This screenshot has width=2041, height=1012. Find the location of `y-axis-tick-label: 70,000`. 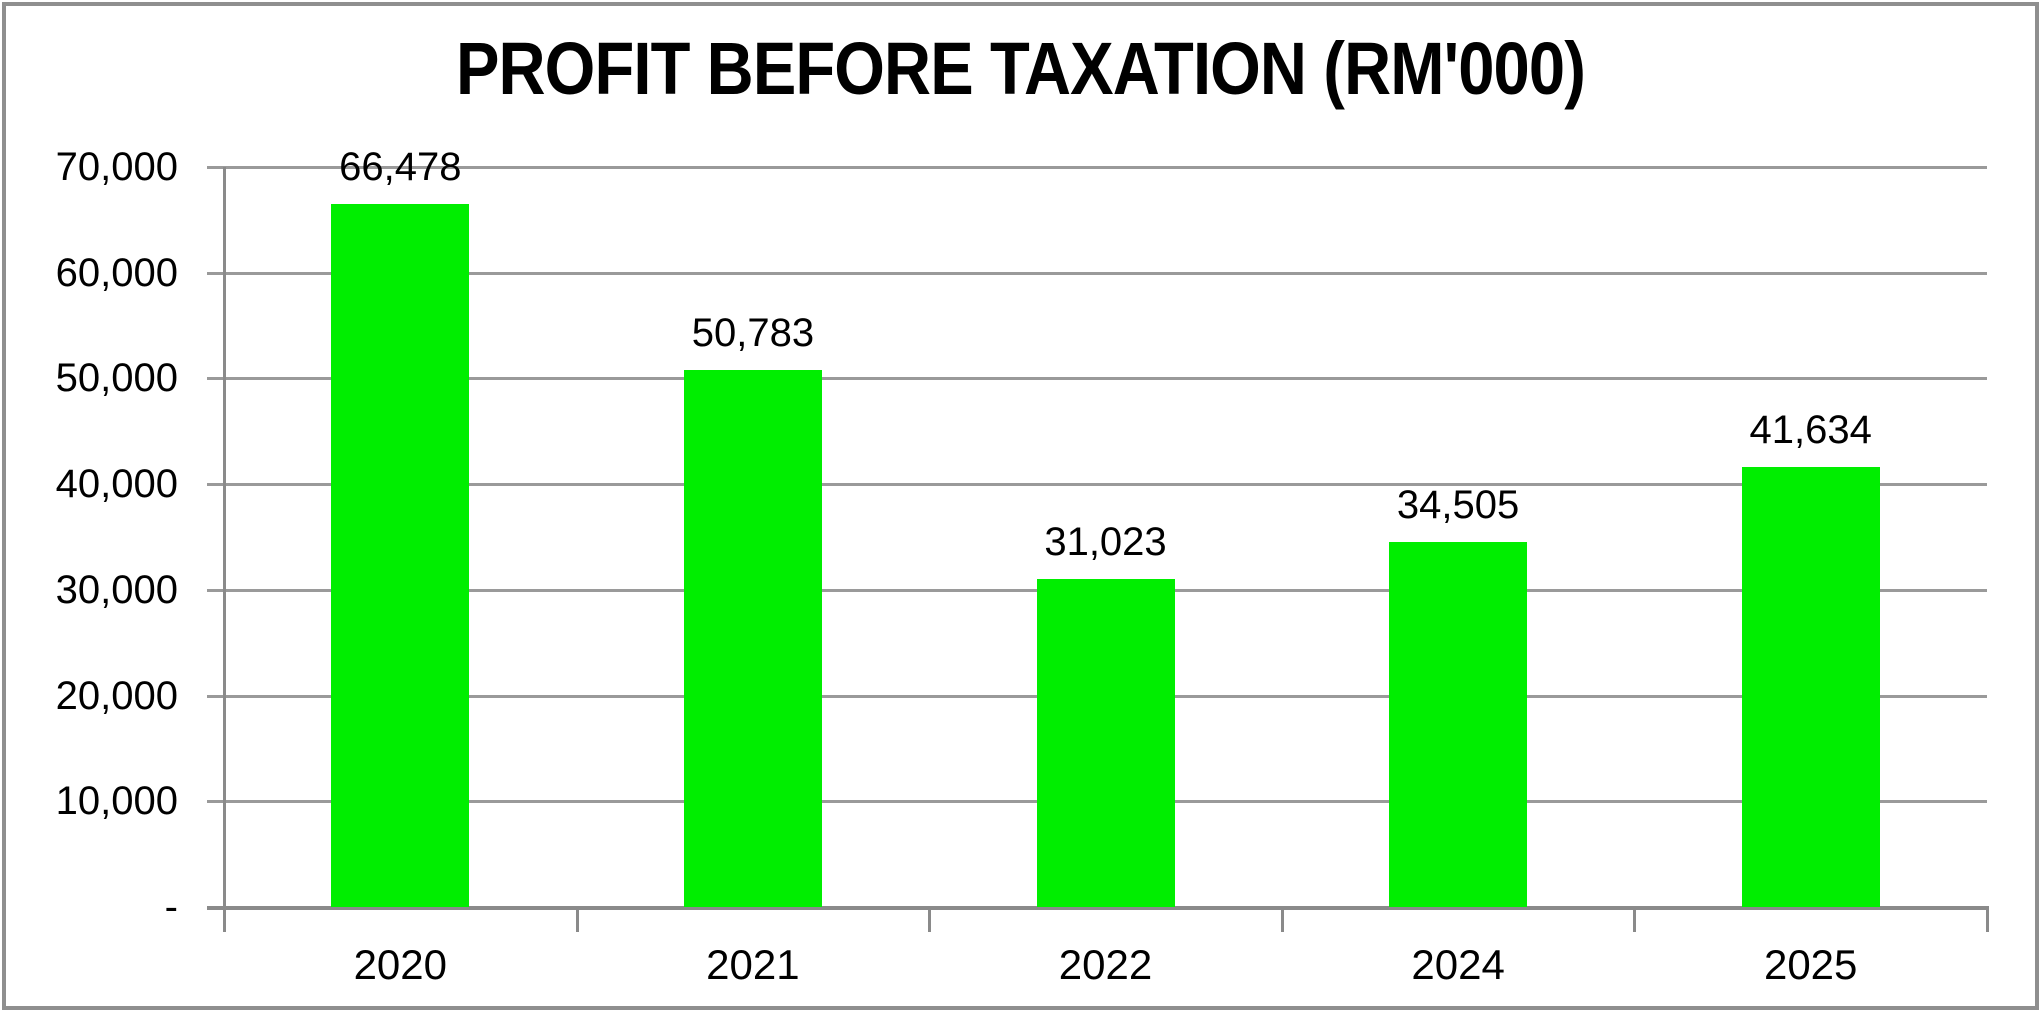

y-axis-tick-label: 70,000 is located at coordinates (116, 167).